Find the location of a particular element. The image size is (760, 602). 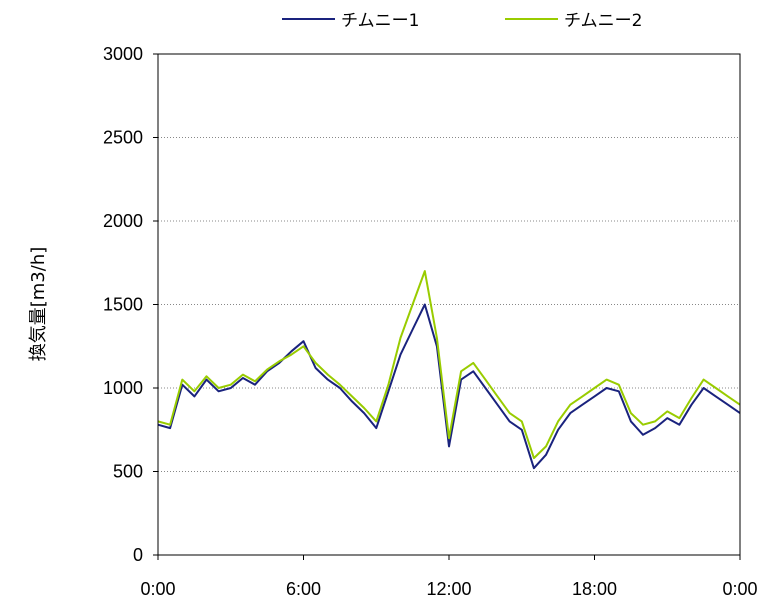

y-tick-label: 3000 is located at coordinates (123, 54).